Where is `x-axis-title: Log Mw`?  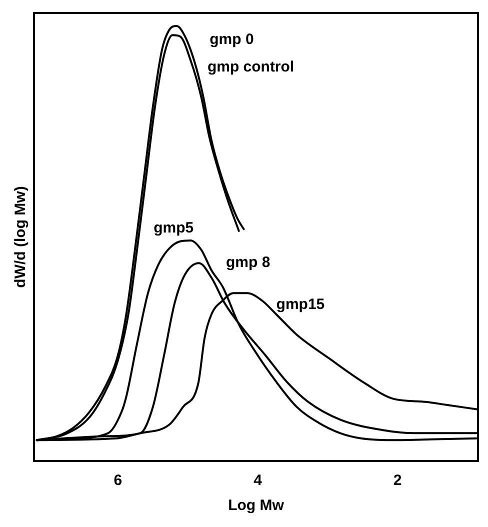
x-axis-title: Log Mw is located at coordinates (256, 505).